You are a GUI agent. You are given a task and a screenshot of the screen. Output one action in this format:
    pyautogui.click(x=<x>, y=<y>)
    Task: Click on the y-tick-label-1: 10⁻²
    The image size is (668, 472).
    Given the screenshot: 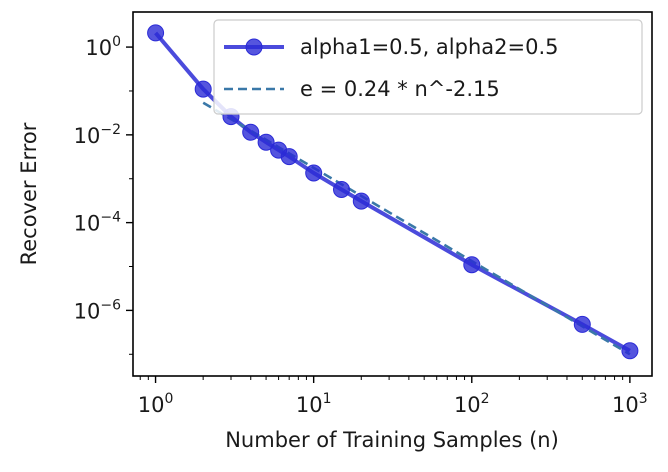 What is the action you would take?
    pyautogui.click(x=97, y=135)
    